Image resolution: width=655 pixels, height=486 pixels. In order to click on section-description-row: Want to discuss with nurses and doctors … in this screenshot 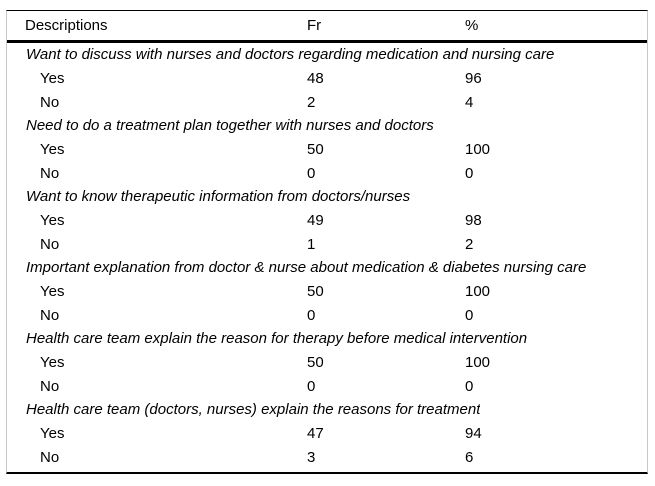, I will do `click(327, 55)`.